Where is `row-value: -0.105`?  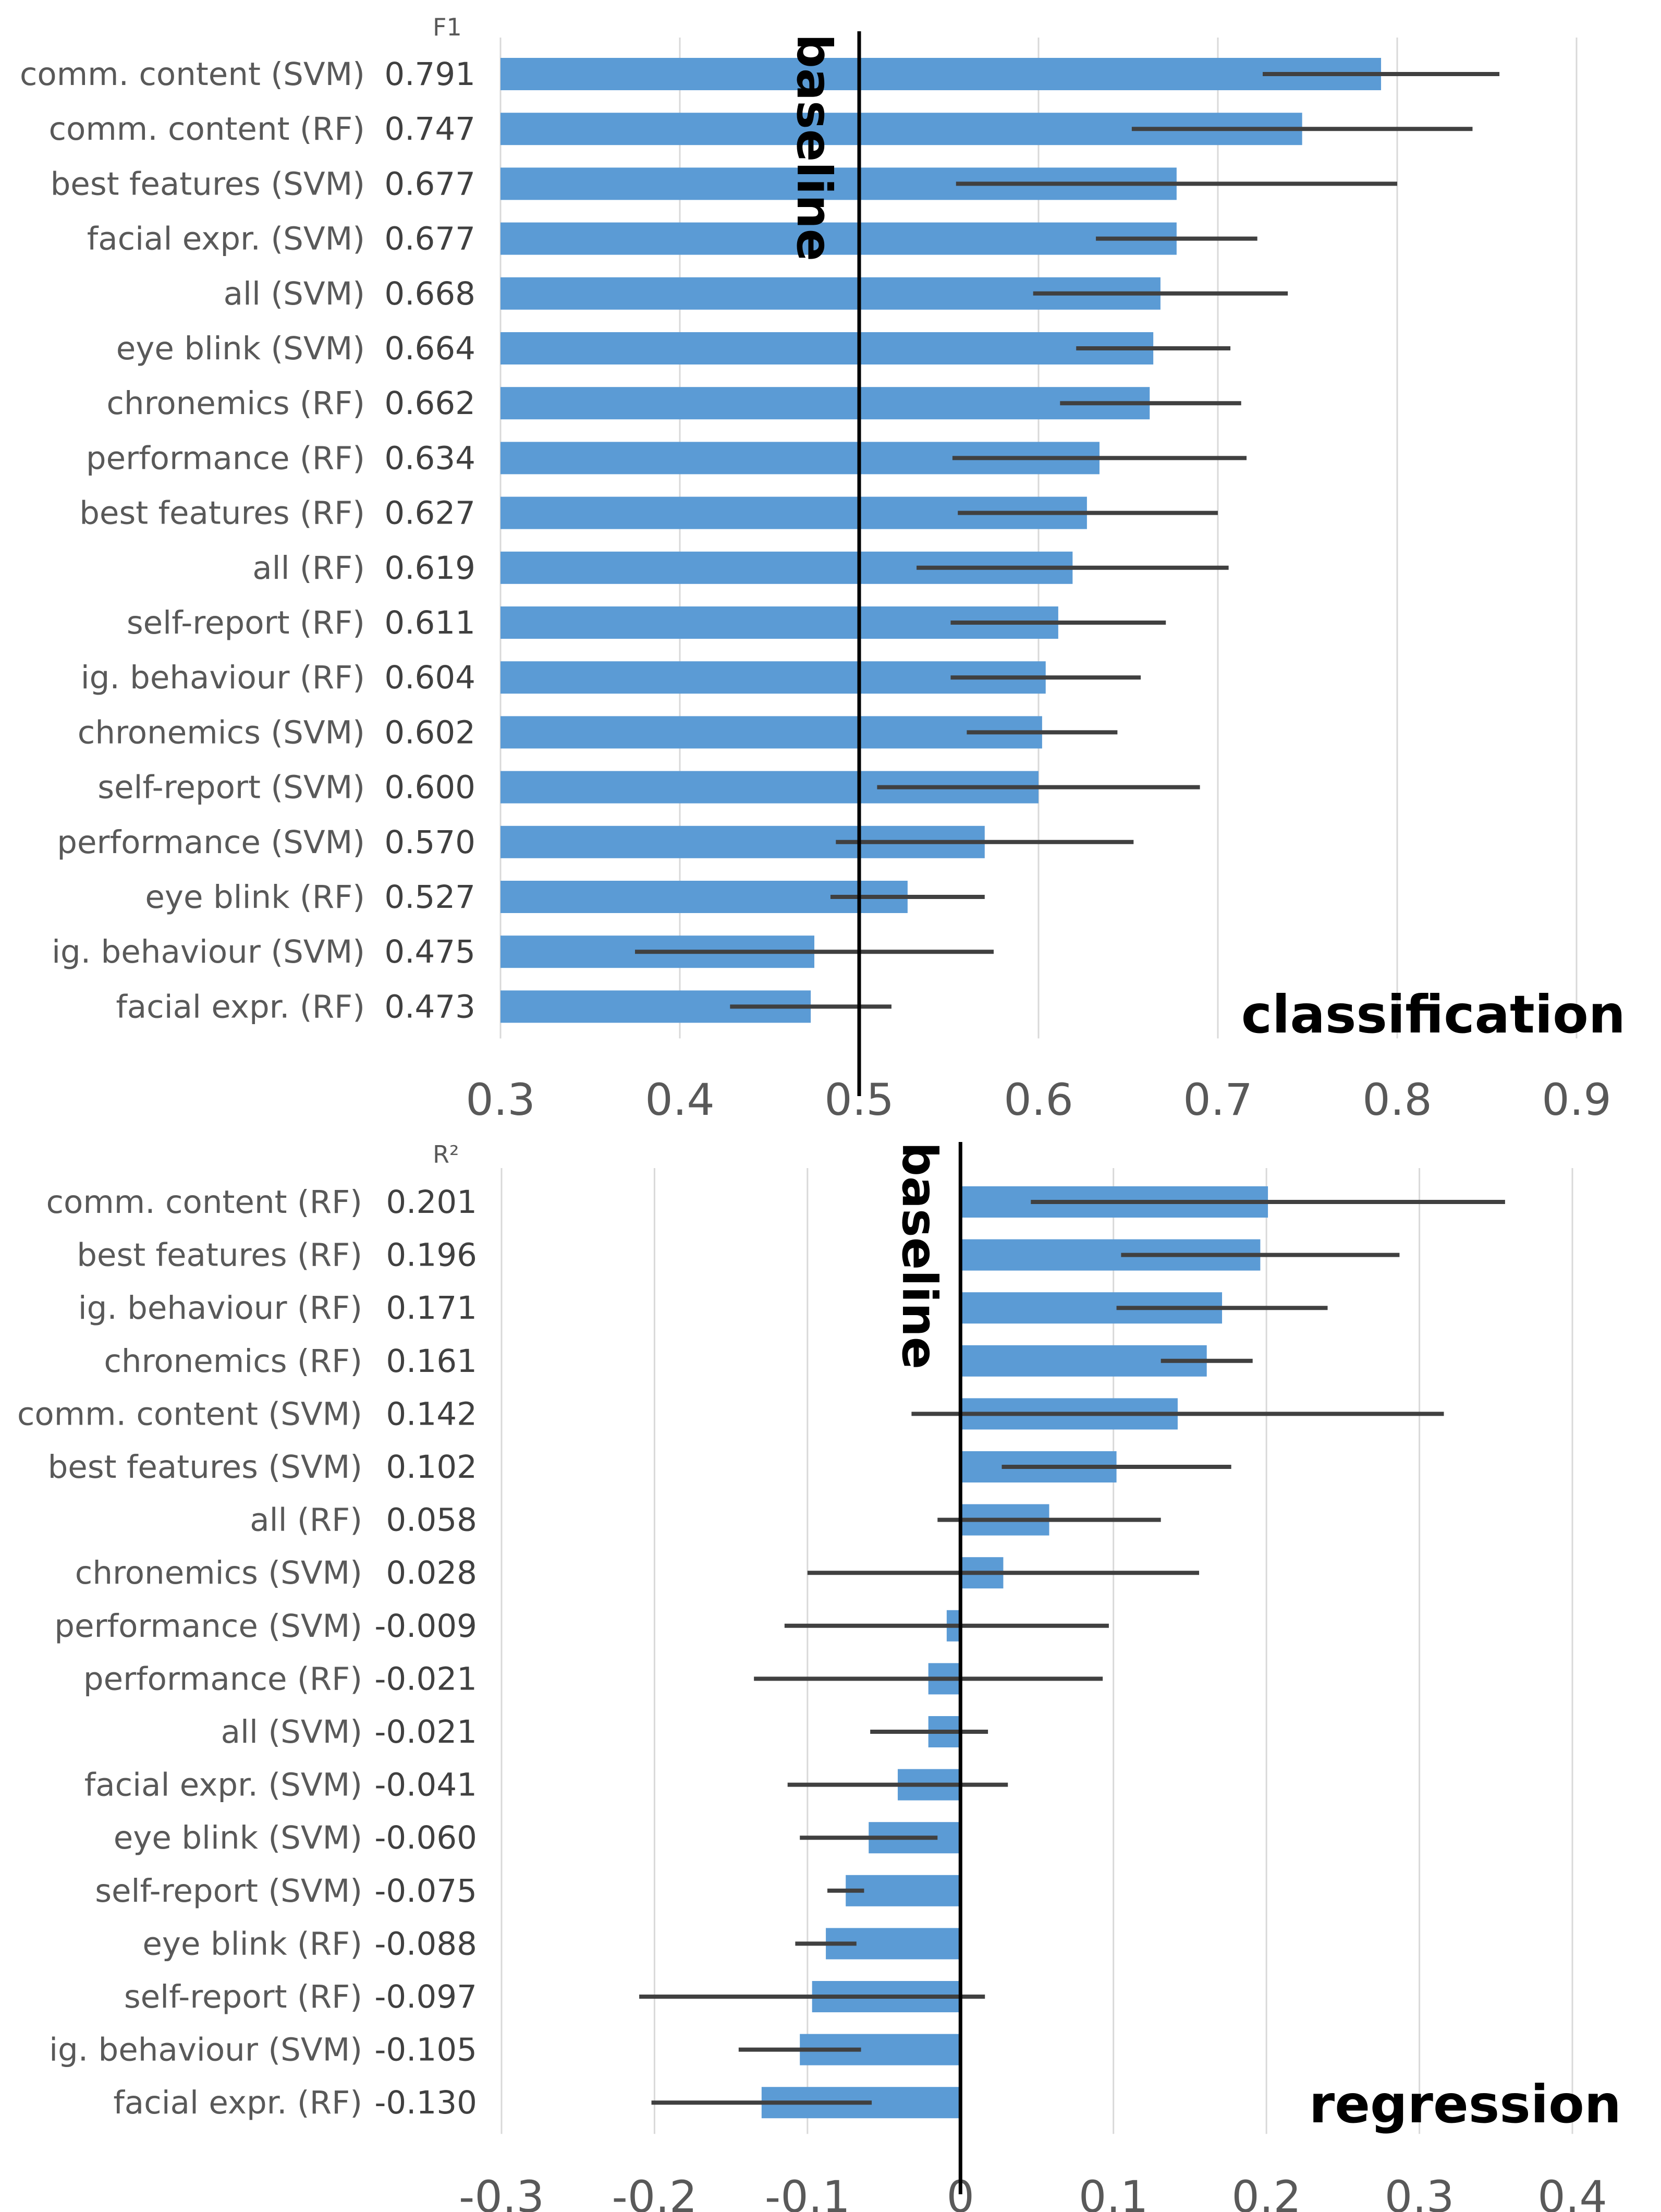
row-value: -0.105 is located at coordinates (425, 2050).